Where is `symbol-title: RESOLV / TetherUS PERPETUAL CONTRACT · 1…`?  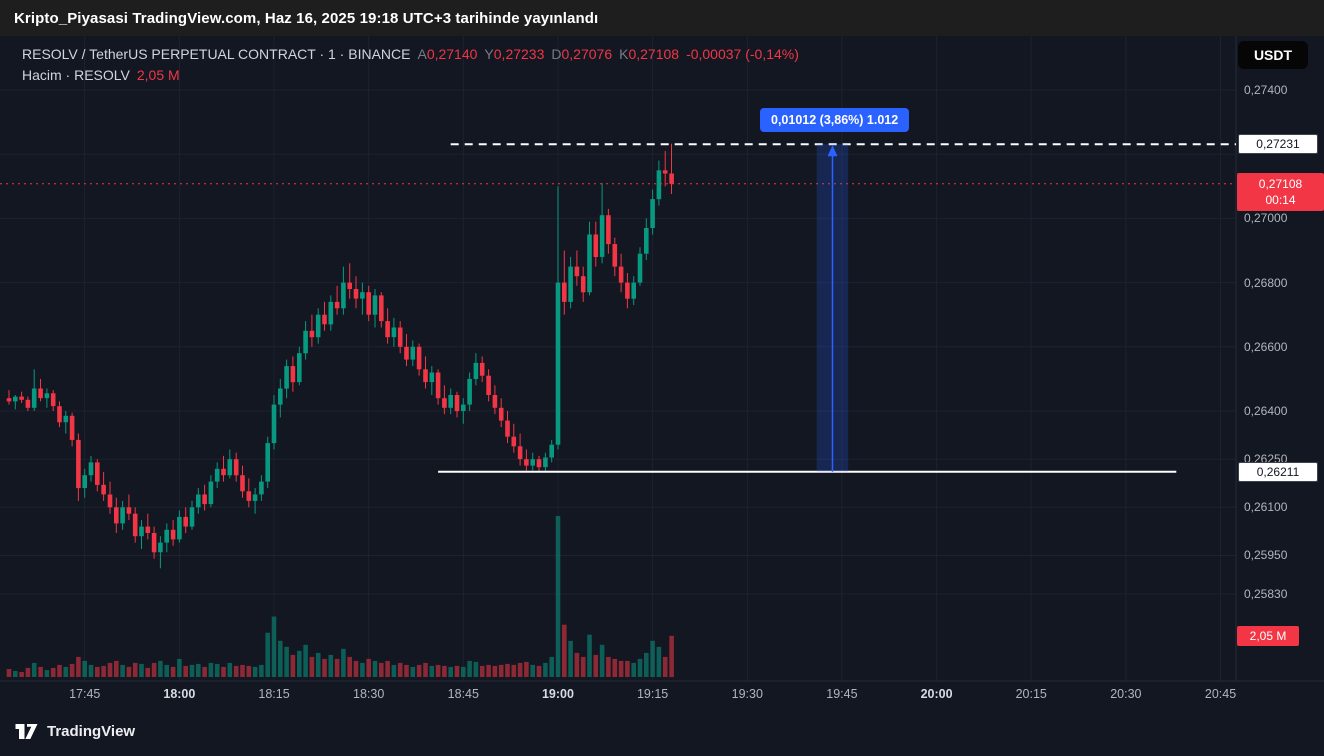 symbol-title: RESOLV / TetherUS PERPETUAL CONTRACT · 1… is located at coordinates (216, 54).